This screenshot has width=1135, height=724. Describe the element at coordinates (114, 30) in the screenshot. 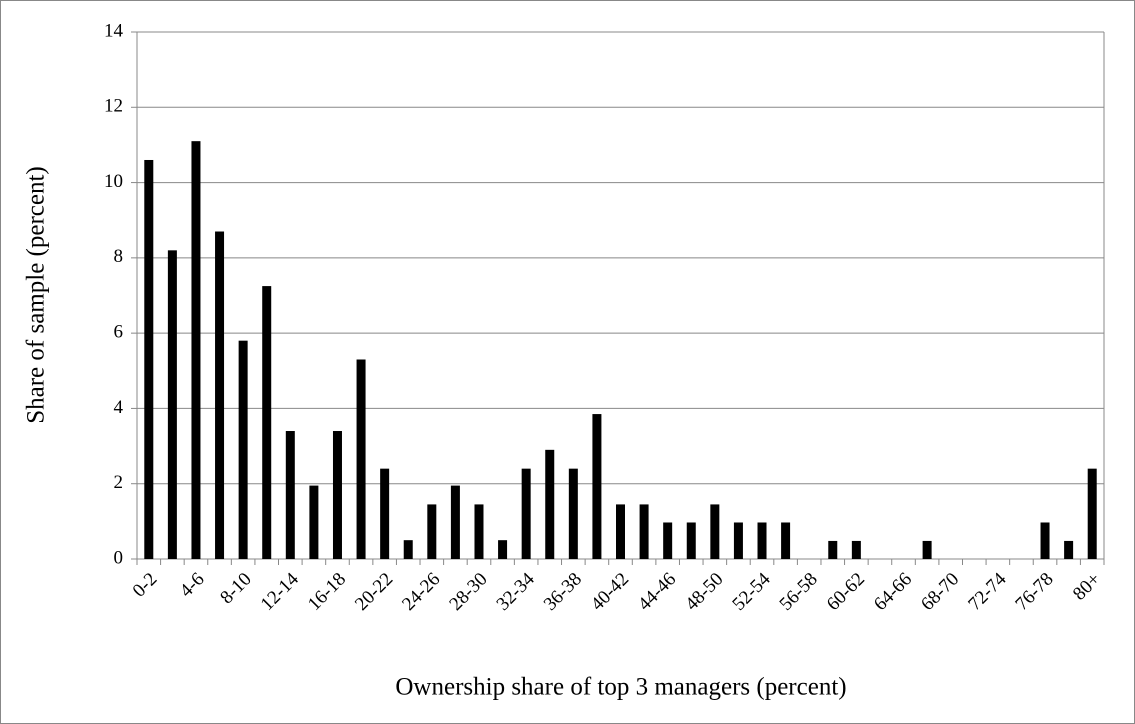

I see `y-tick-label: 14` at that location.